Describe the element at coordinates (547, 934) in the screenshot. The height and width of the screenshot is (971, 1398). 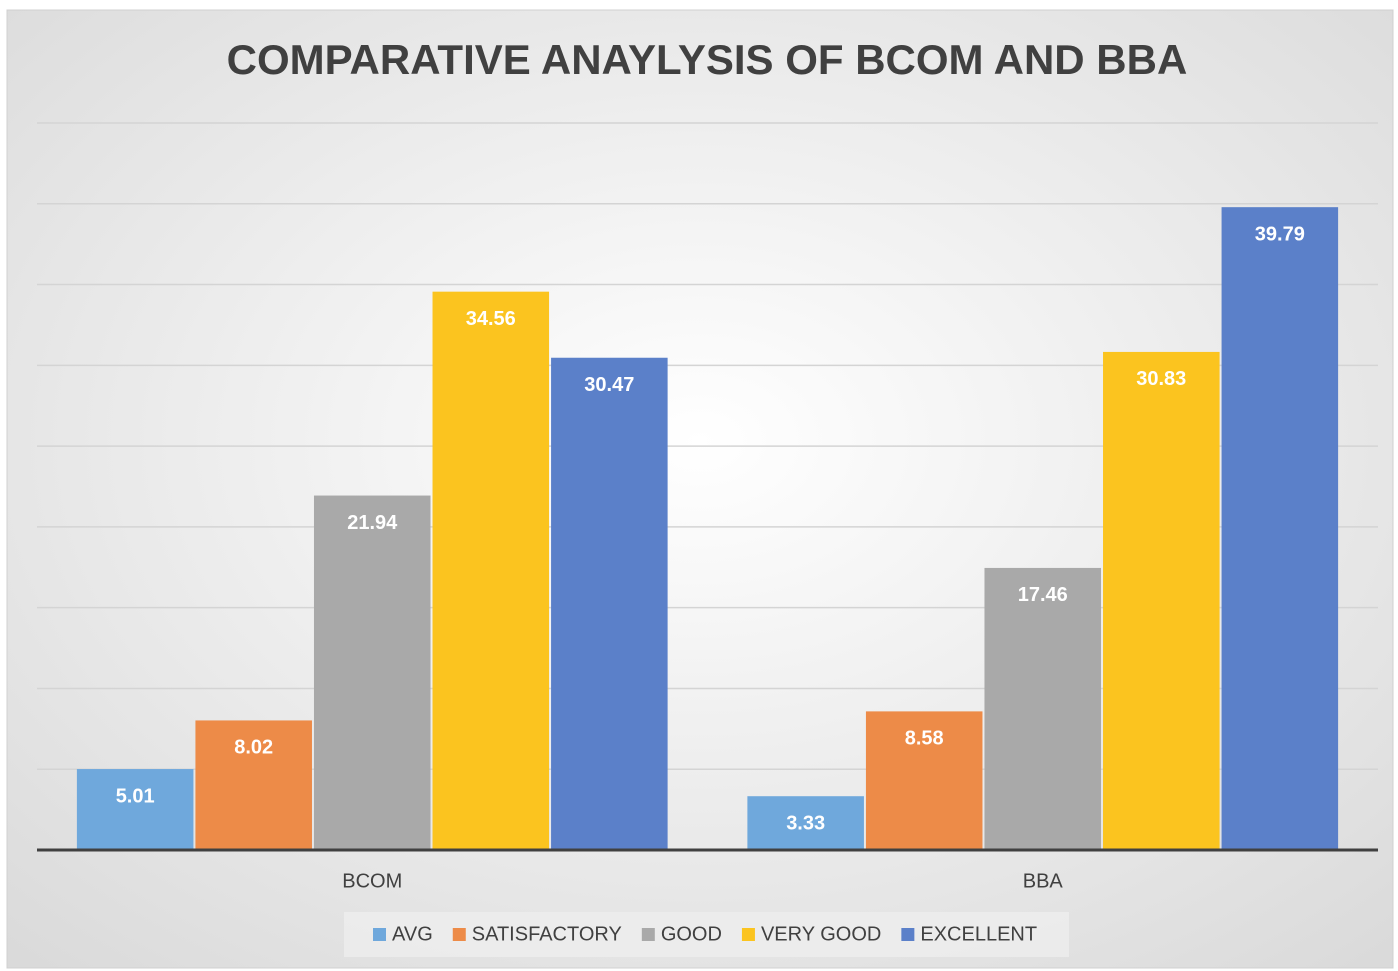
I see `legend-label: SATISFACTORY` at that location.